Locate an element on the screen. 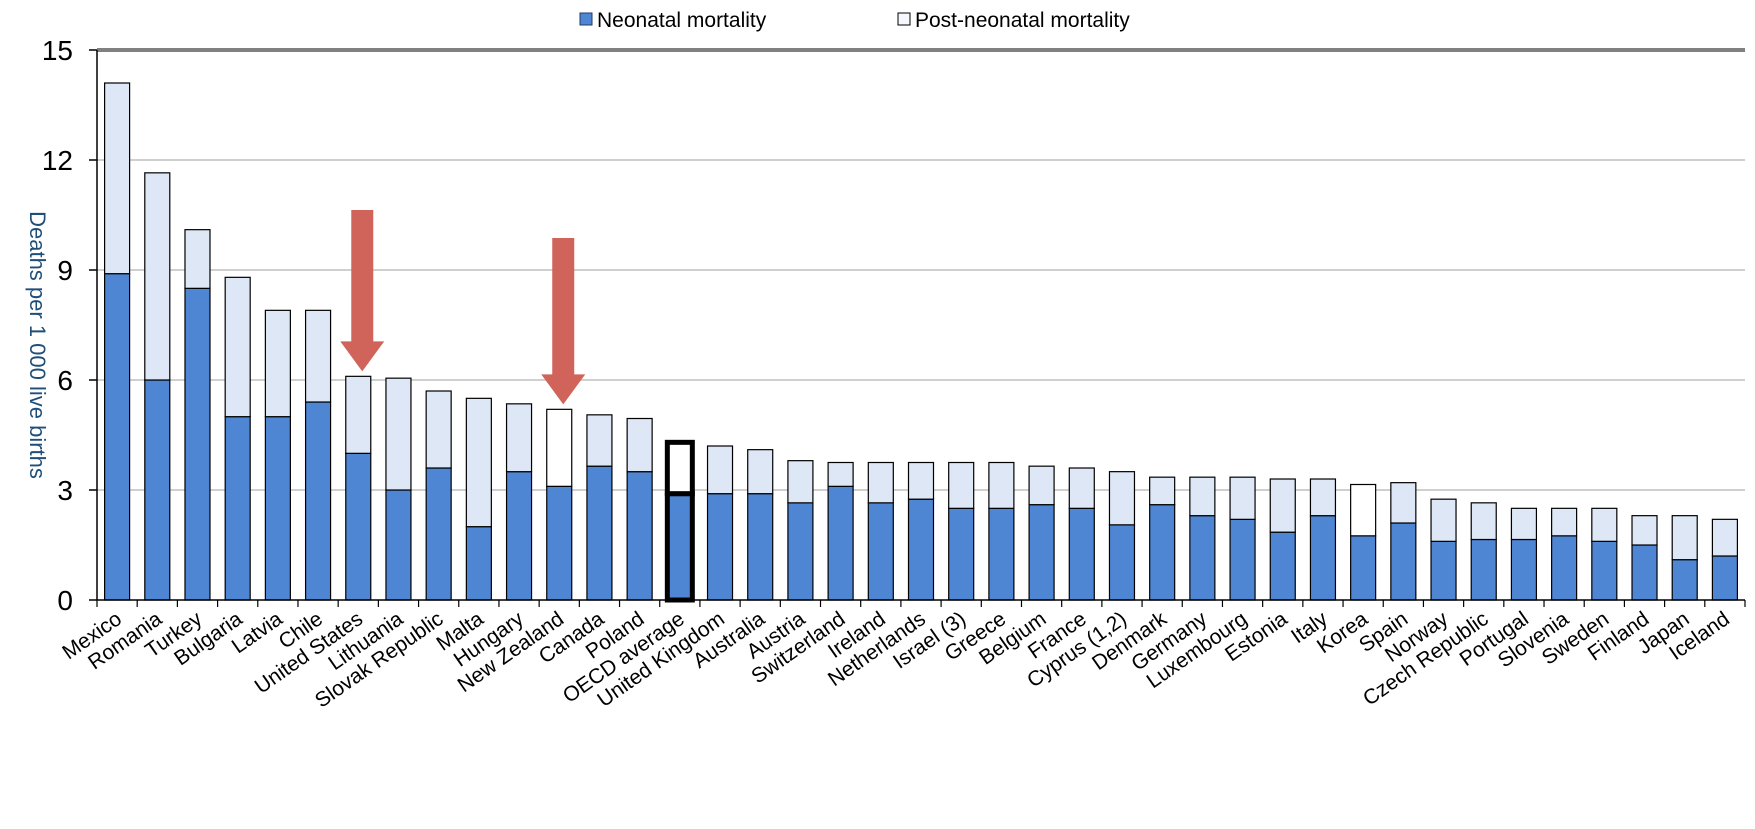 Image resolution: width=1755 pixels, height=829 pixels. y-axis-ticks: 0 3 6 9 12 15 is located at coordinates (69, 325).